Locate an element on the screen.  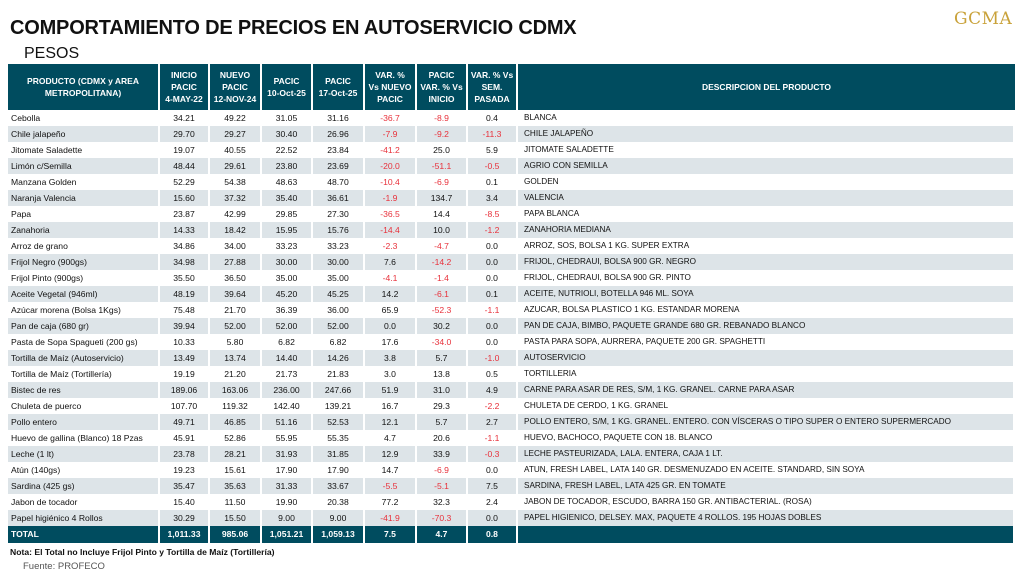
cell-product: Azúcar morena (Bolsa 1Kgs) is located at coordinates (84, 310).